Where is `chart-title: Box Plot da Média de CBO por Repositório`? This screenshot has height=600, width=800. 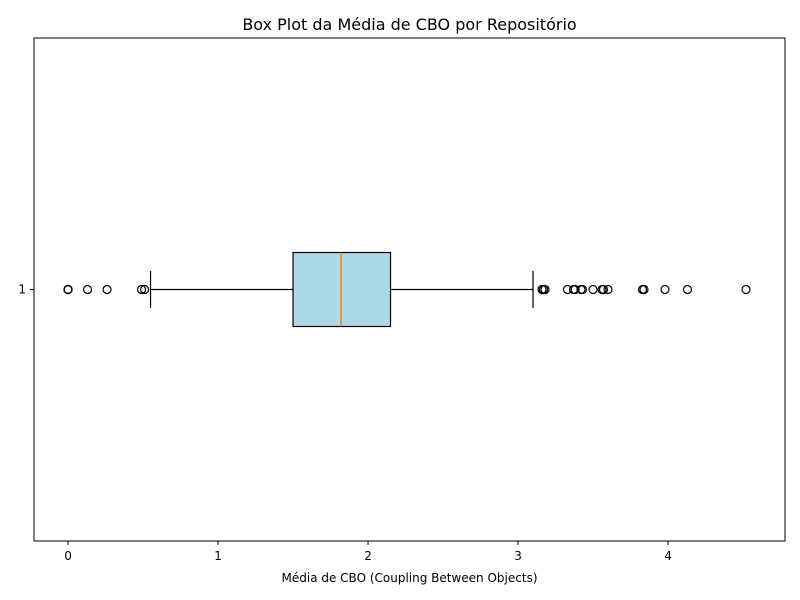 chart-title: Box Plot da Média de CBO por Repositório is located at coordinates (409, 24).